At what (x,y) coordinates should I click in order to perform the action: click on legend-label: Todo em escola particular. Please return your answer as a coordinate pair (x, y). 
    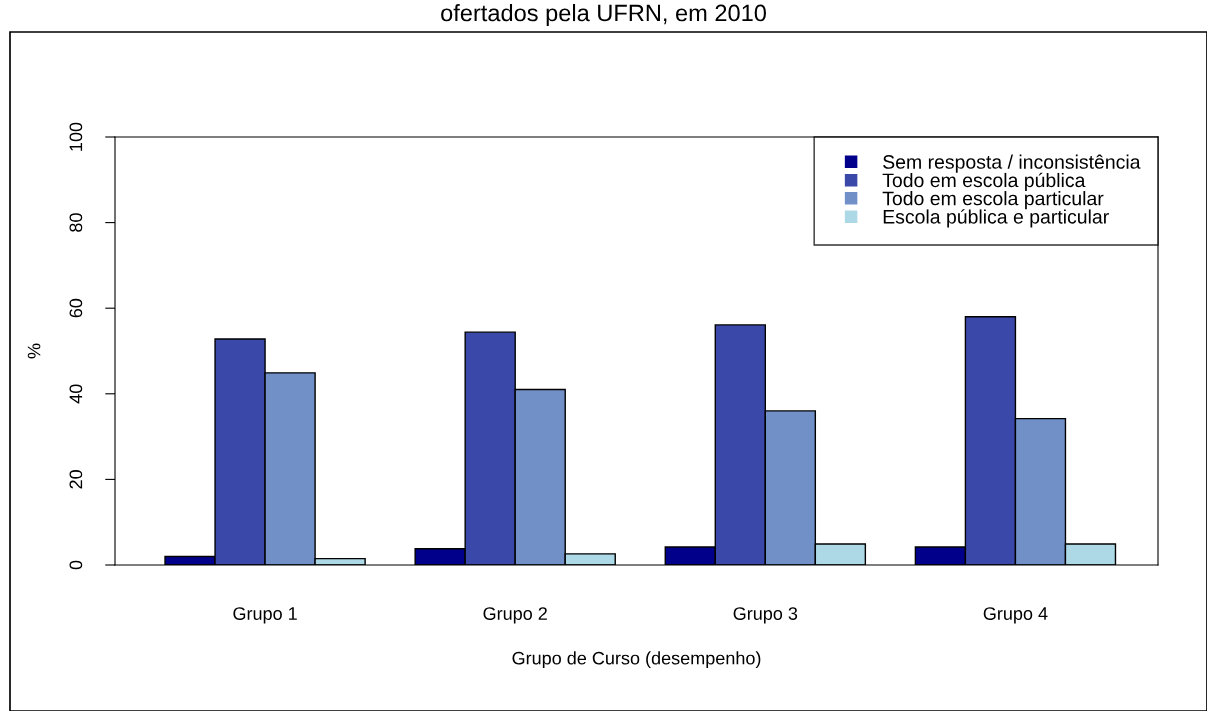
    Looking at the image, I should click on (993, 200).